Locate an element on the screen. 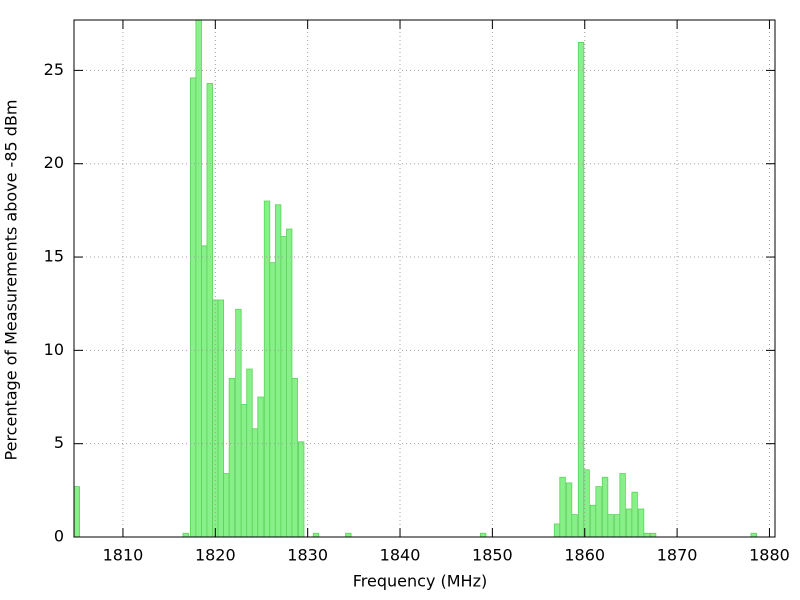 This screenshot has height=600, width=800. x-tick-label: 1820 is located at coordinates (215, 555).